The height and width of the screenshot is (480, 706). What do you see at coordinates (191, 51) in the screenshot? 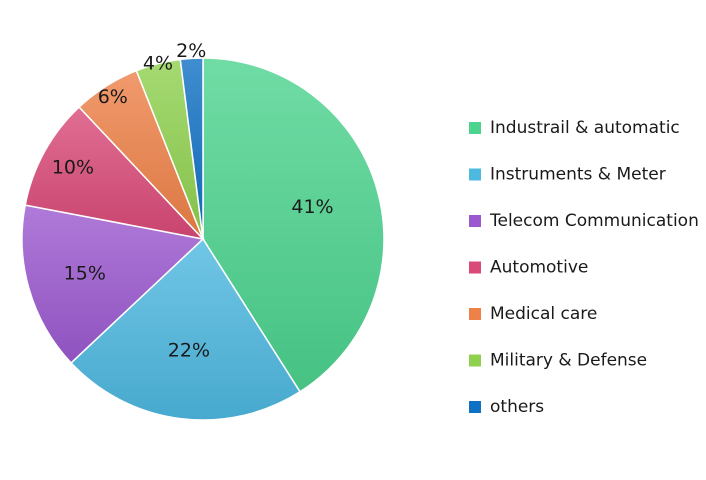
I see `data-label-others: 2%` at bounding box center [191, 51].